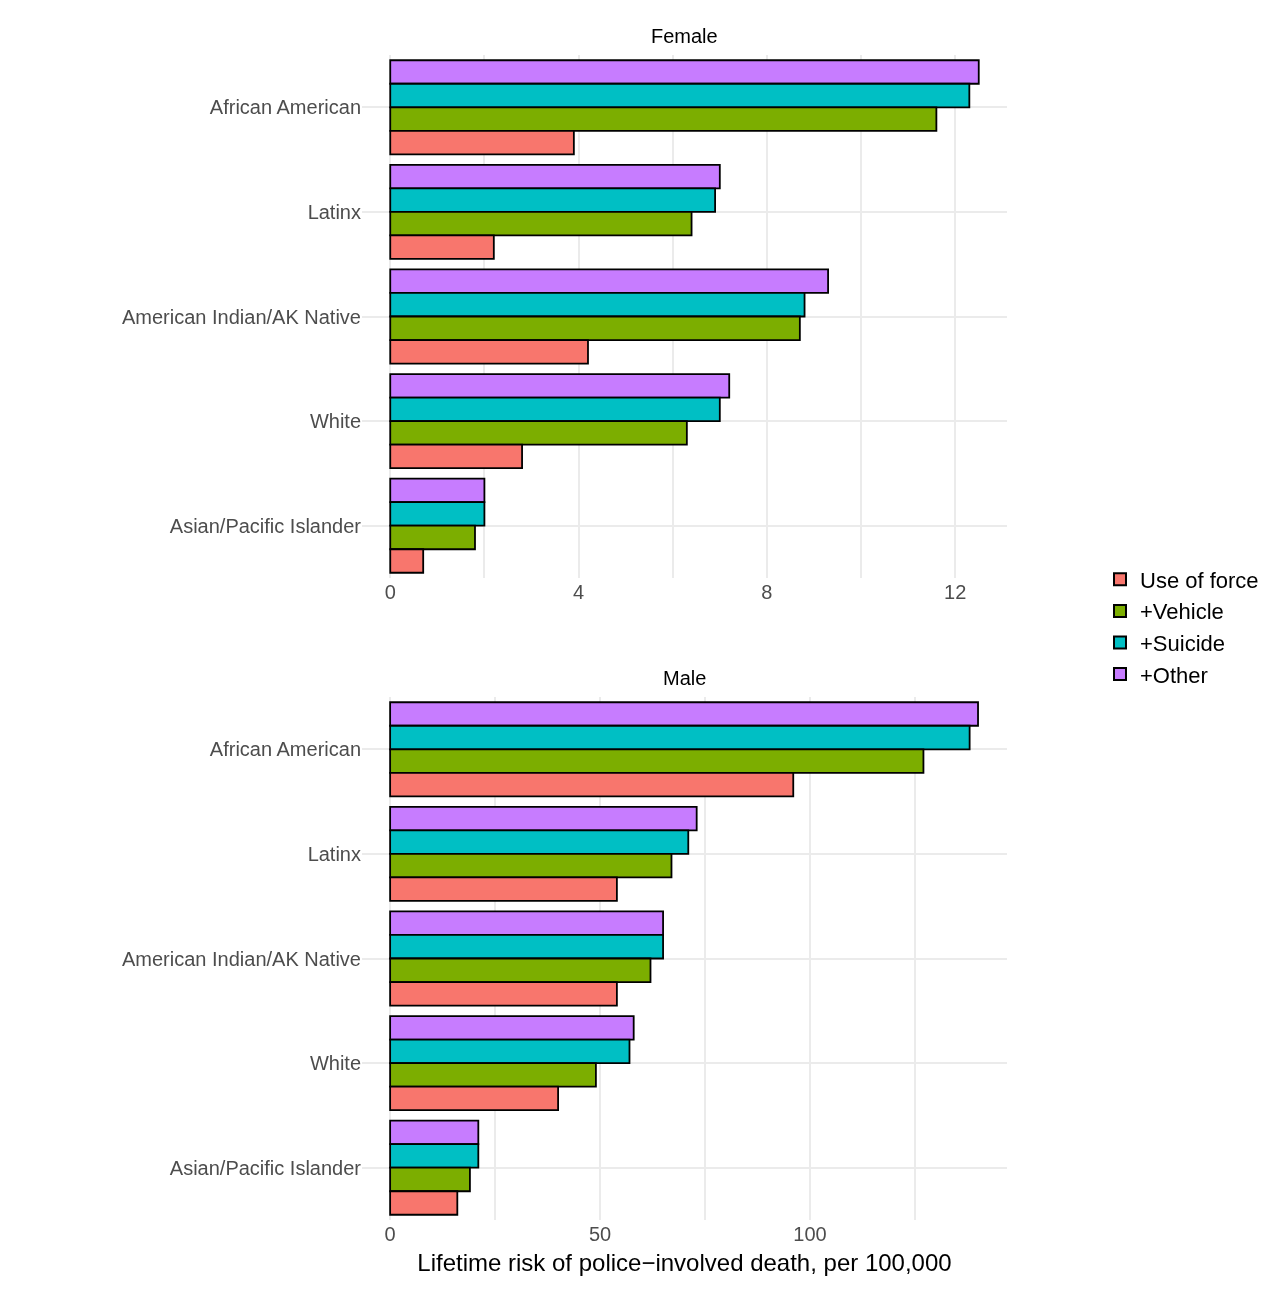 The width and height of the screenshot is (1274, 1304). I want to click on x-axis-title: Lifetime risk of police−involved death, per 100,000, so click(684, 1263).